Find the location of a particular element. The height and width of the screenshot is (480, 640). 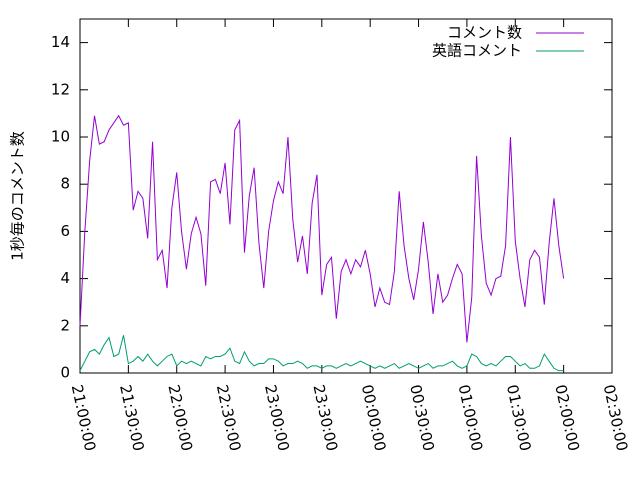

y-tick-label: 10 is located at coordinates (60, 137).